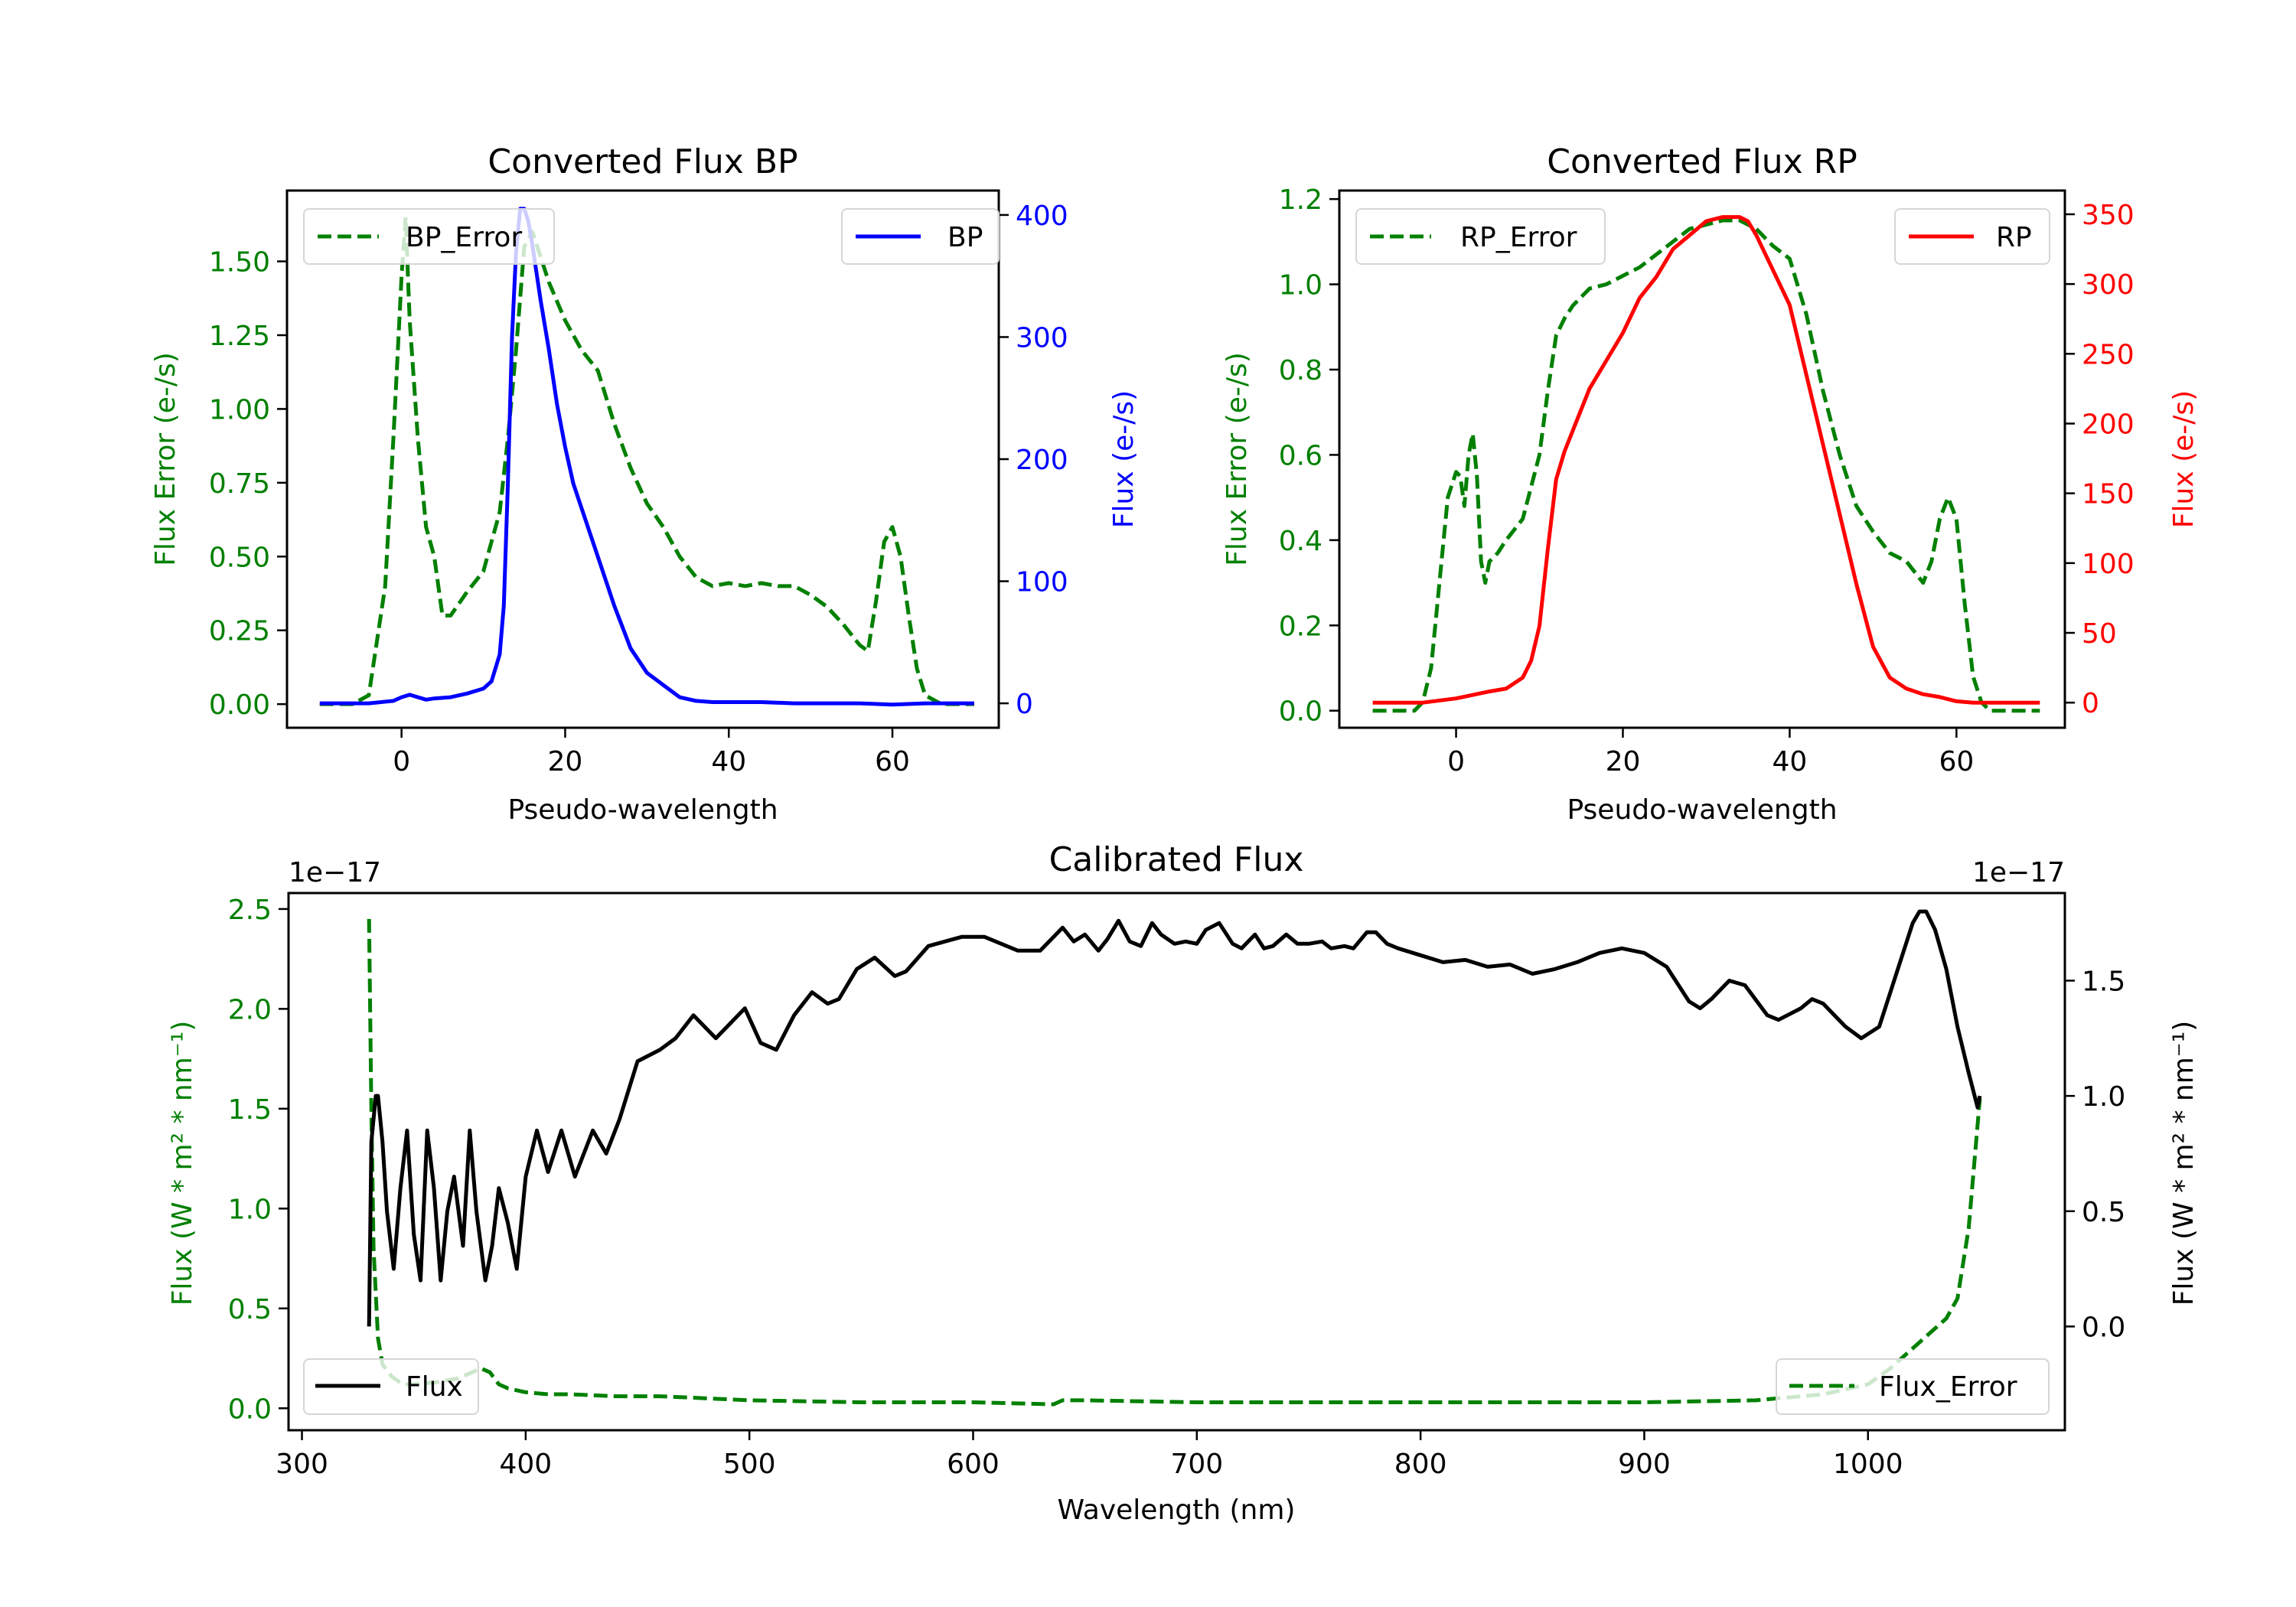 This screenshot has height=1607, width=2296. Describe the element at coordinates (1956, 761) in the screenshot. I see `rp-xtick-label: 60` at that location.